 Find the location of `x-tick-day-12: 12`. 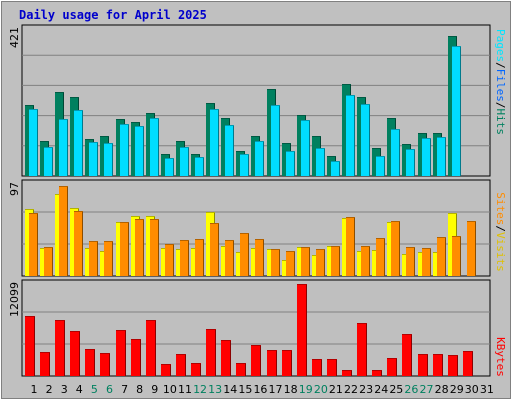

x-tick-day-12: 12 is located at coordinates (200, 389).